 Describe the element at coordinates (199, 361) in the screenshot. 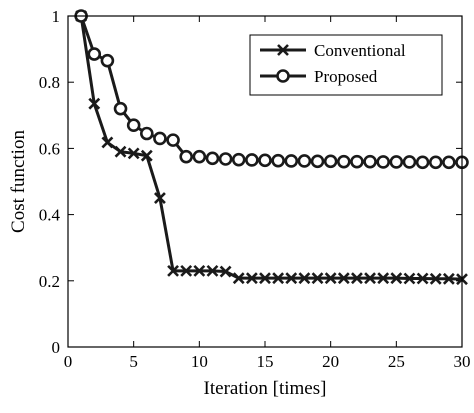

I see `x-tick-label: 10` at that location.